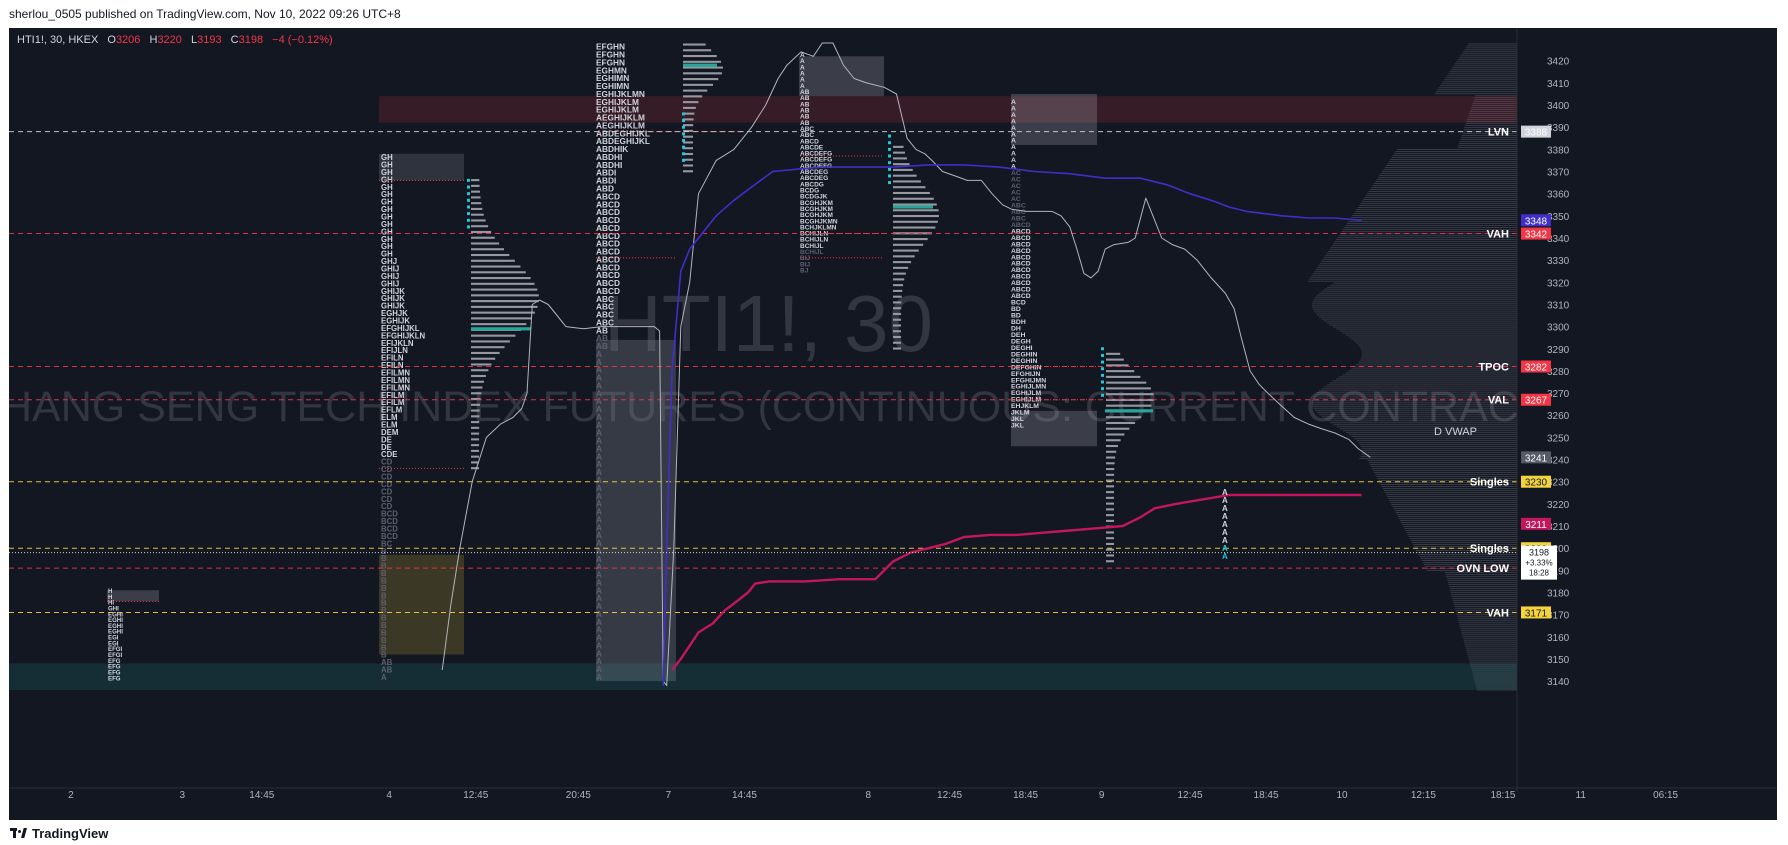 This screenshot has width=1788, height=845. I want to click on time-tick: 8, so click(868, 795).